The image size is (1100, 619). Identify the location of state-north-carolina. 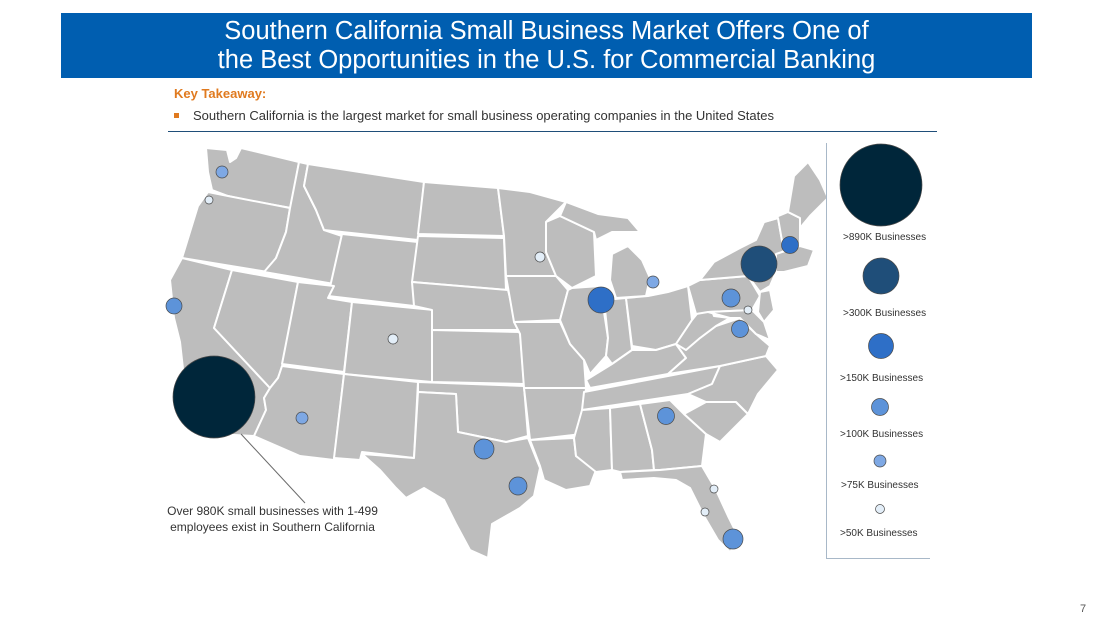
(733, 385).